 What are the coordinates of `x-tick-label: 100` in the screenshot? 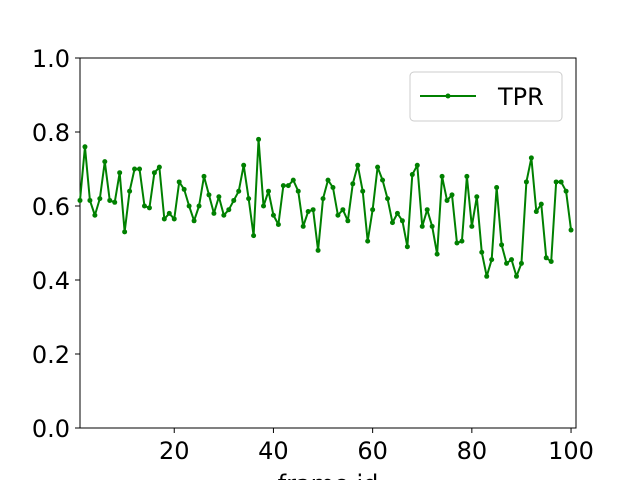 It's located at (571, 451).